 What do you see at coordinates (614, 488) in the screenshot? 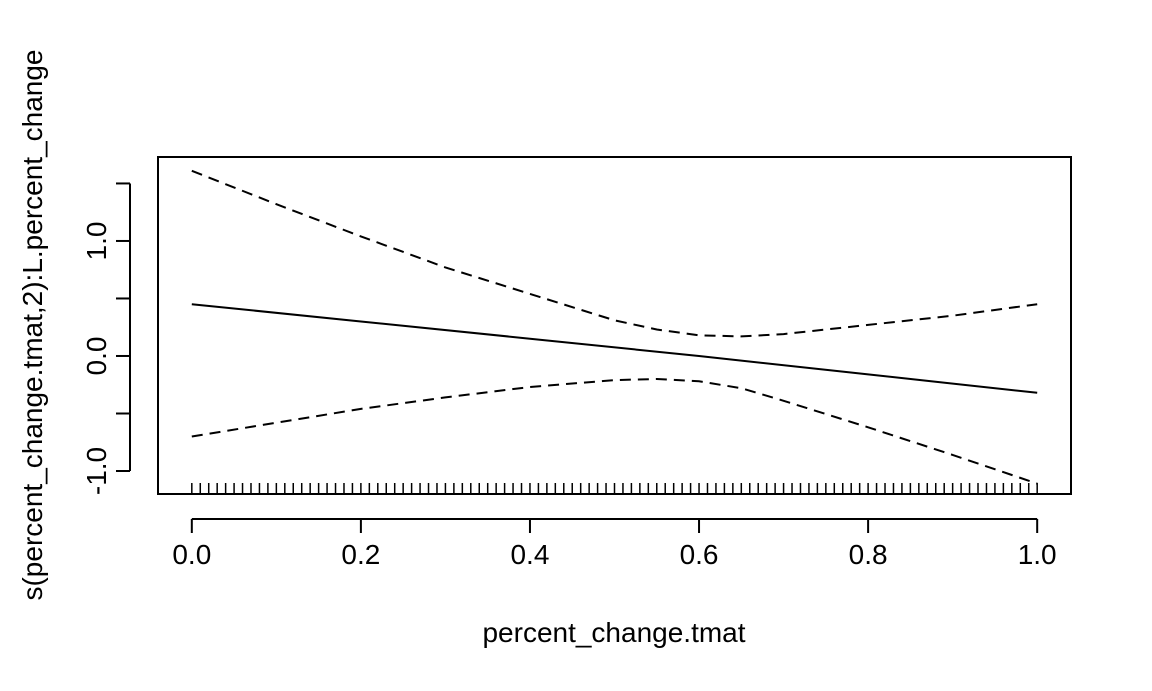
I see `rug-layer` at bounding box center [614, 488].